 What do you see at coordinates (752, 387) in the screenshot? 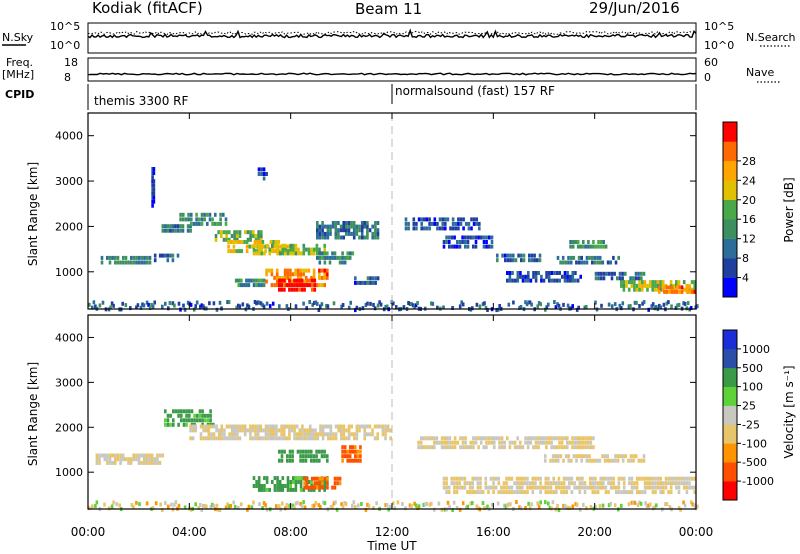
I see `velocity-colorbar-tick-label: 100` at bounding box center [752, 387].